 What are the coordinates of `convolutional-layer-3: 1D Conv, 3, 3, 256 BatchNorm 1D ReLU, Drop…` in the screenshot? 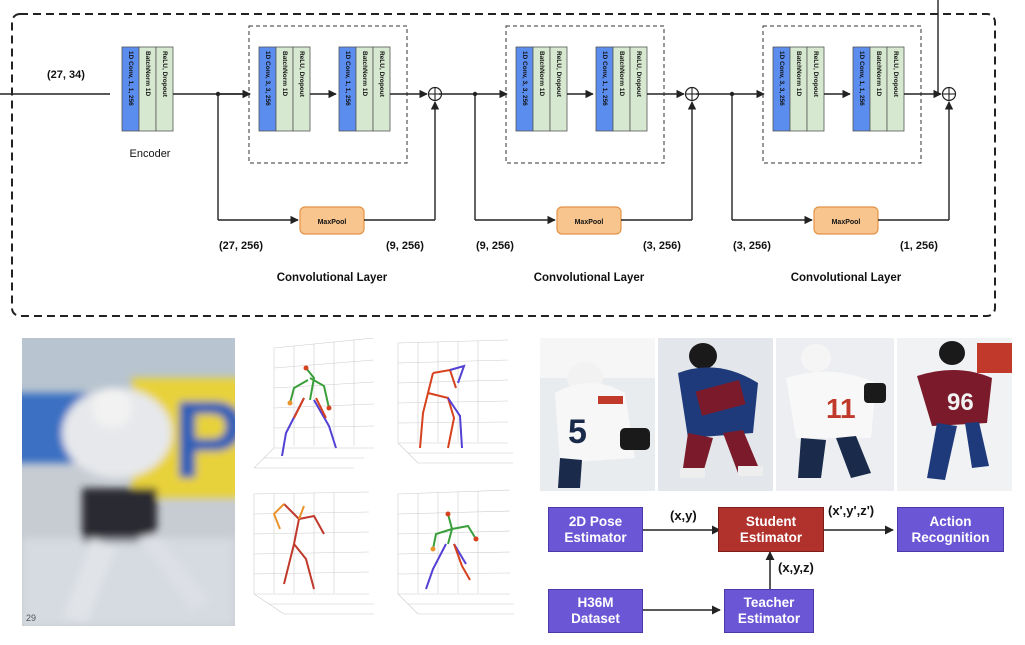 It's located at (826, 154).